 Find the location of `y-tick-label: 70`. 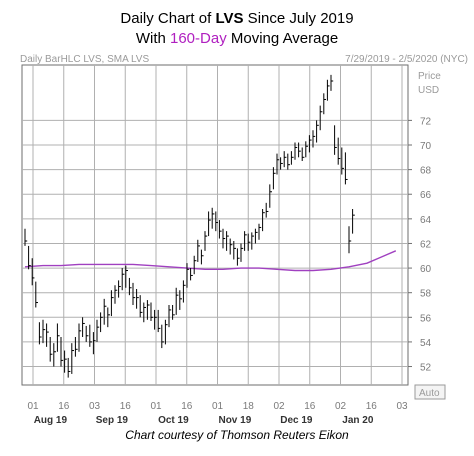

y-tick-label: 70 is located at coordinates (426, 146).